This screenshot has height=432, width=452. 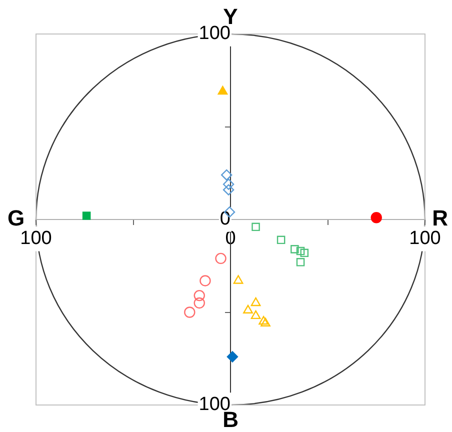 I want to click on text: G, so click(x=16, y=218).